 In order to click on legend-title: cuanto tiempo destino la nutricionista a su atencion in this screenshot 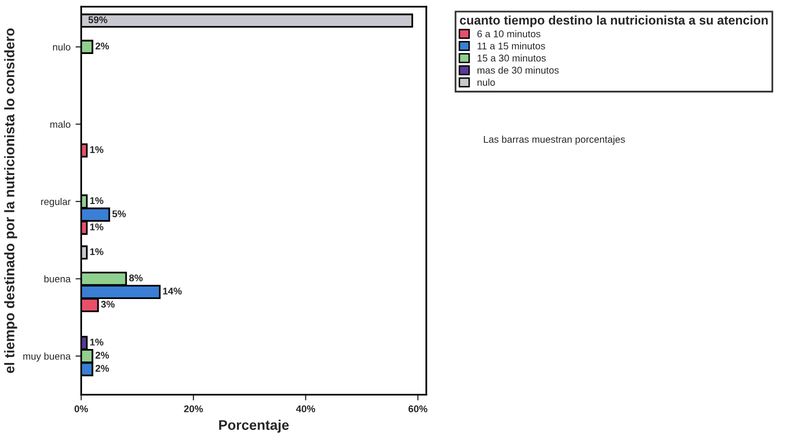, I will do `click(614, 21)`.